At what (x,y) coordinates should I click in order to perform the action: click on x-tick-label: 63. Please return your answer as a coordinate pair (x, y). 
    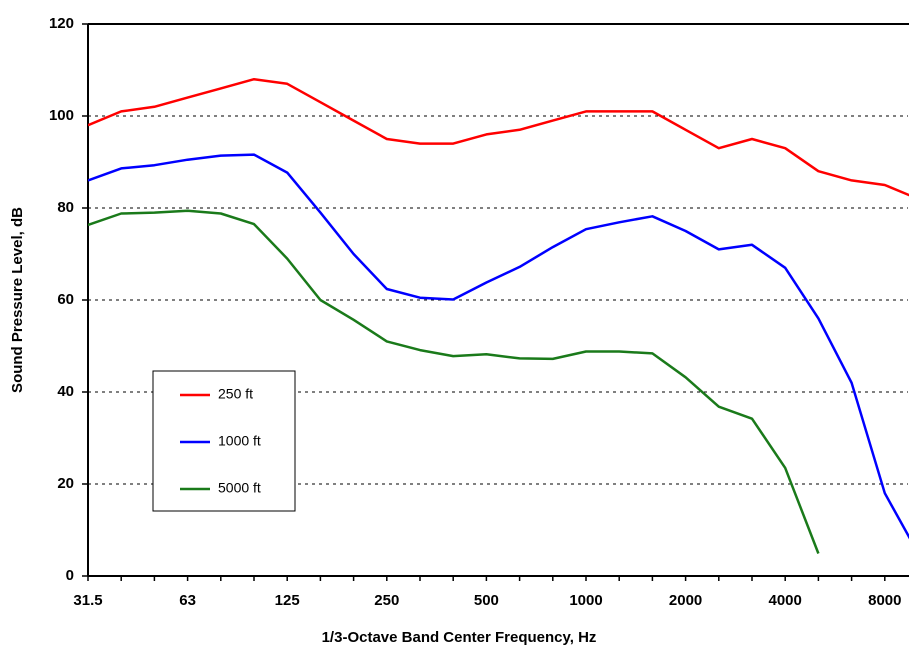
    Looking at the image, I should click on (187, 600).